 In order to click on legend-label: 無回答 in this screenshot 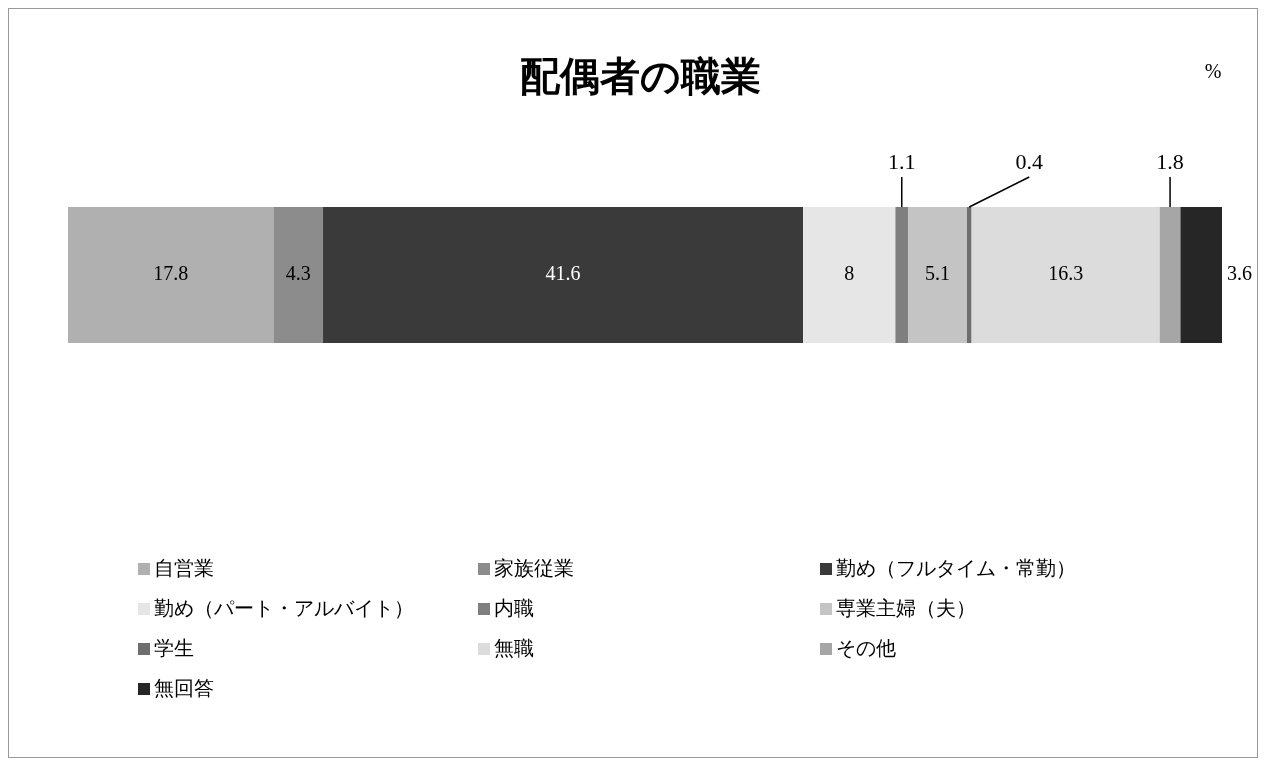, I will do `click(184, 687)`.